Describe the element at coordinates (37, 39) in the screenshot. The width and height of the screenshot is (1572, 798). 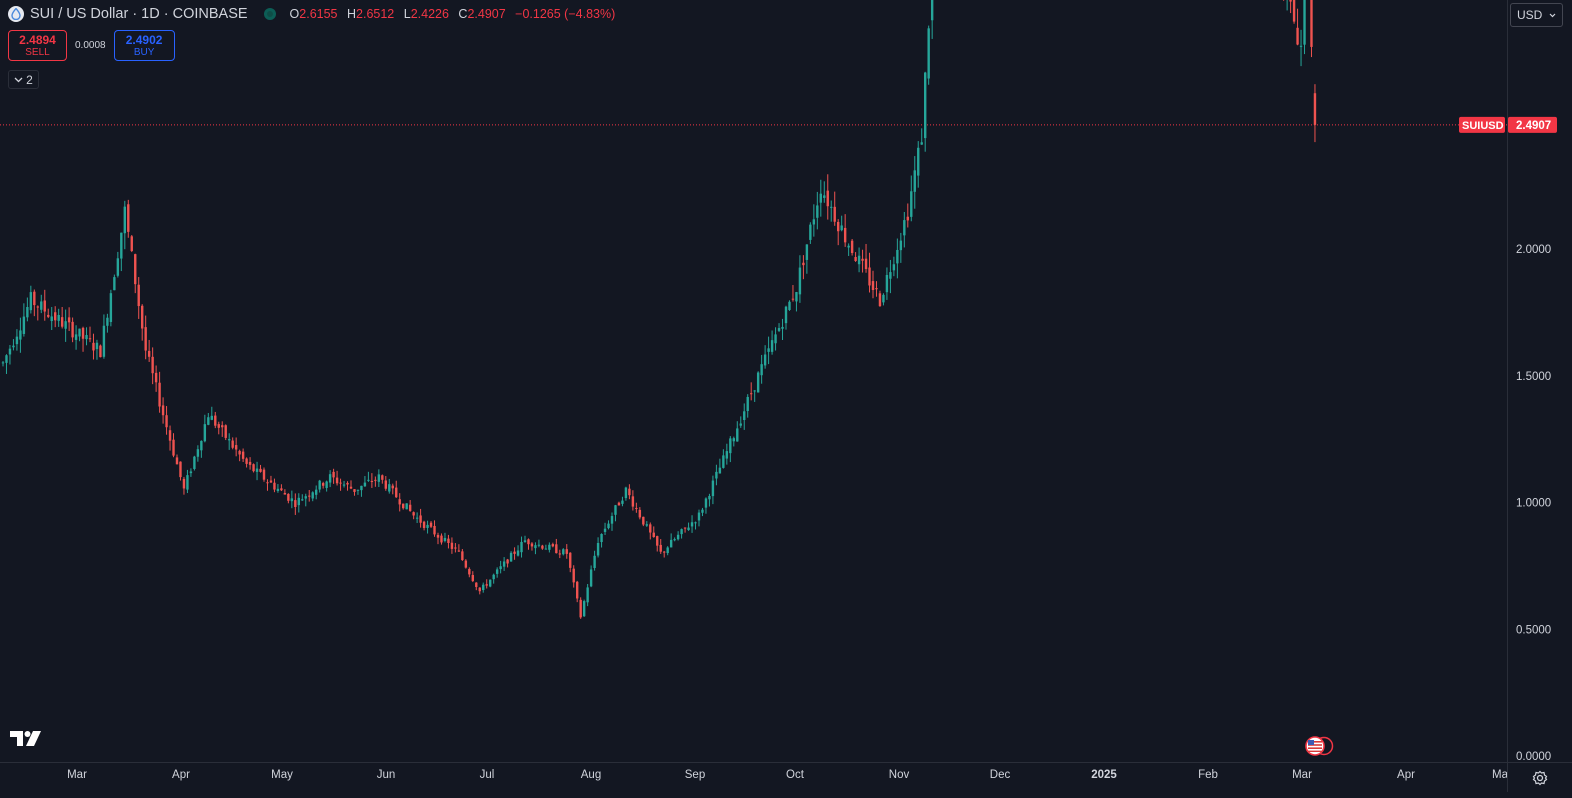
I see `sell-price: 2.4894` at that location.